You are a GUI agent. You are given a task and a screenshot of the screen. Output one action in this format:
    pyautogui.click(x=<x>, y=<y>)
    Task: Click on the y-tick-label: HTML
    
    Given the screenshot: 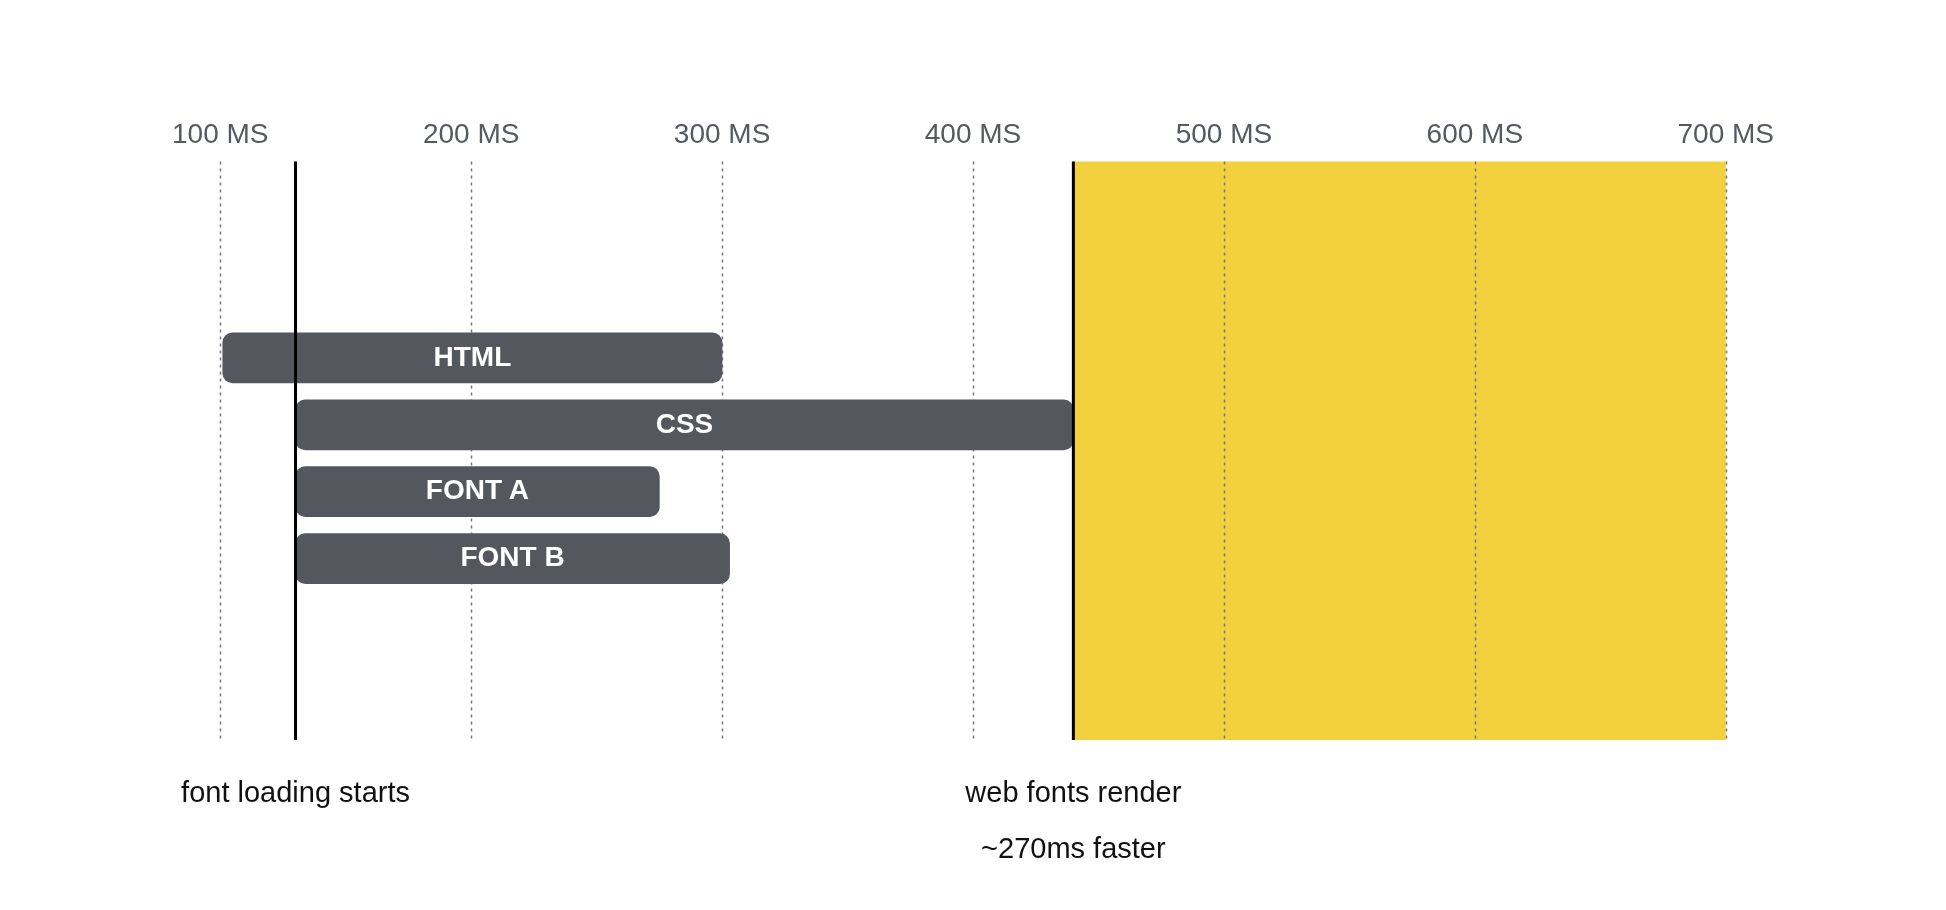 What is the action you would take?
    pyautogui.click(x=472, y=356)
    